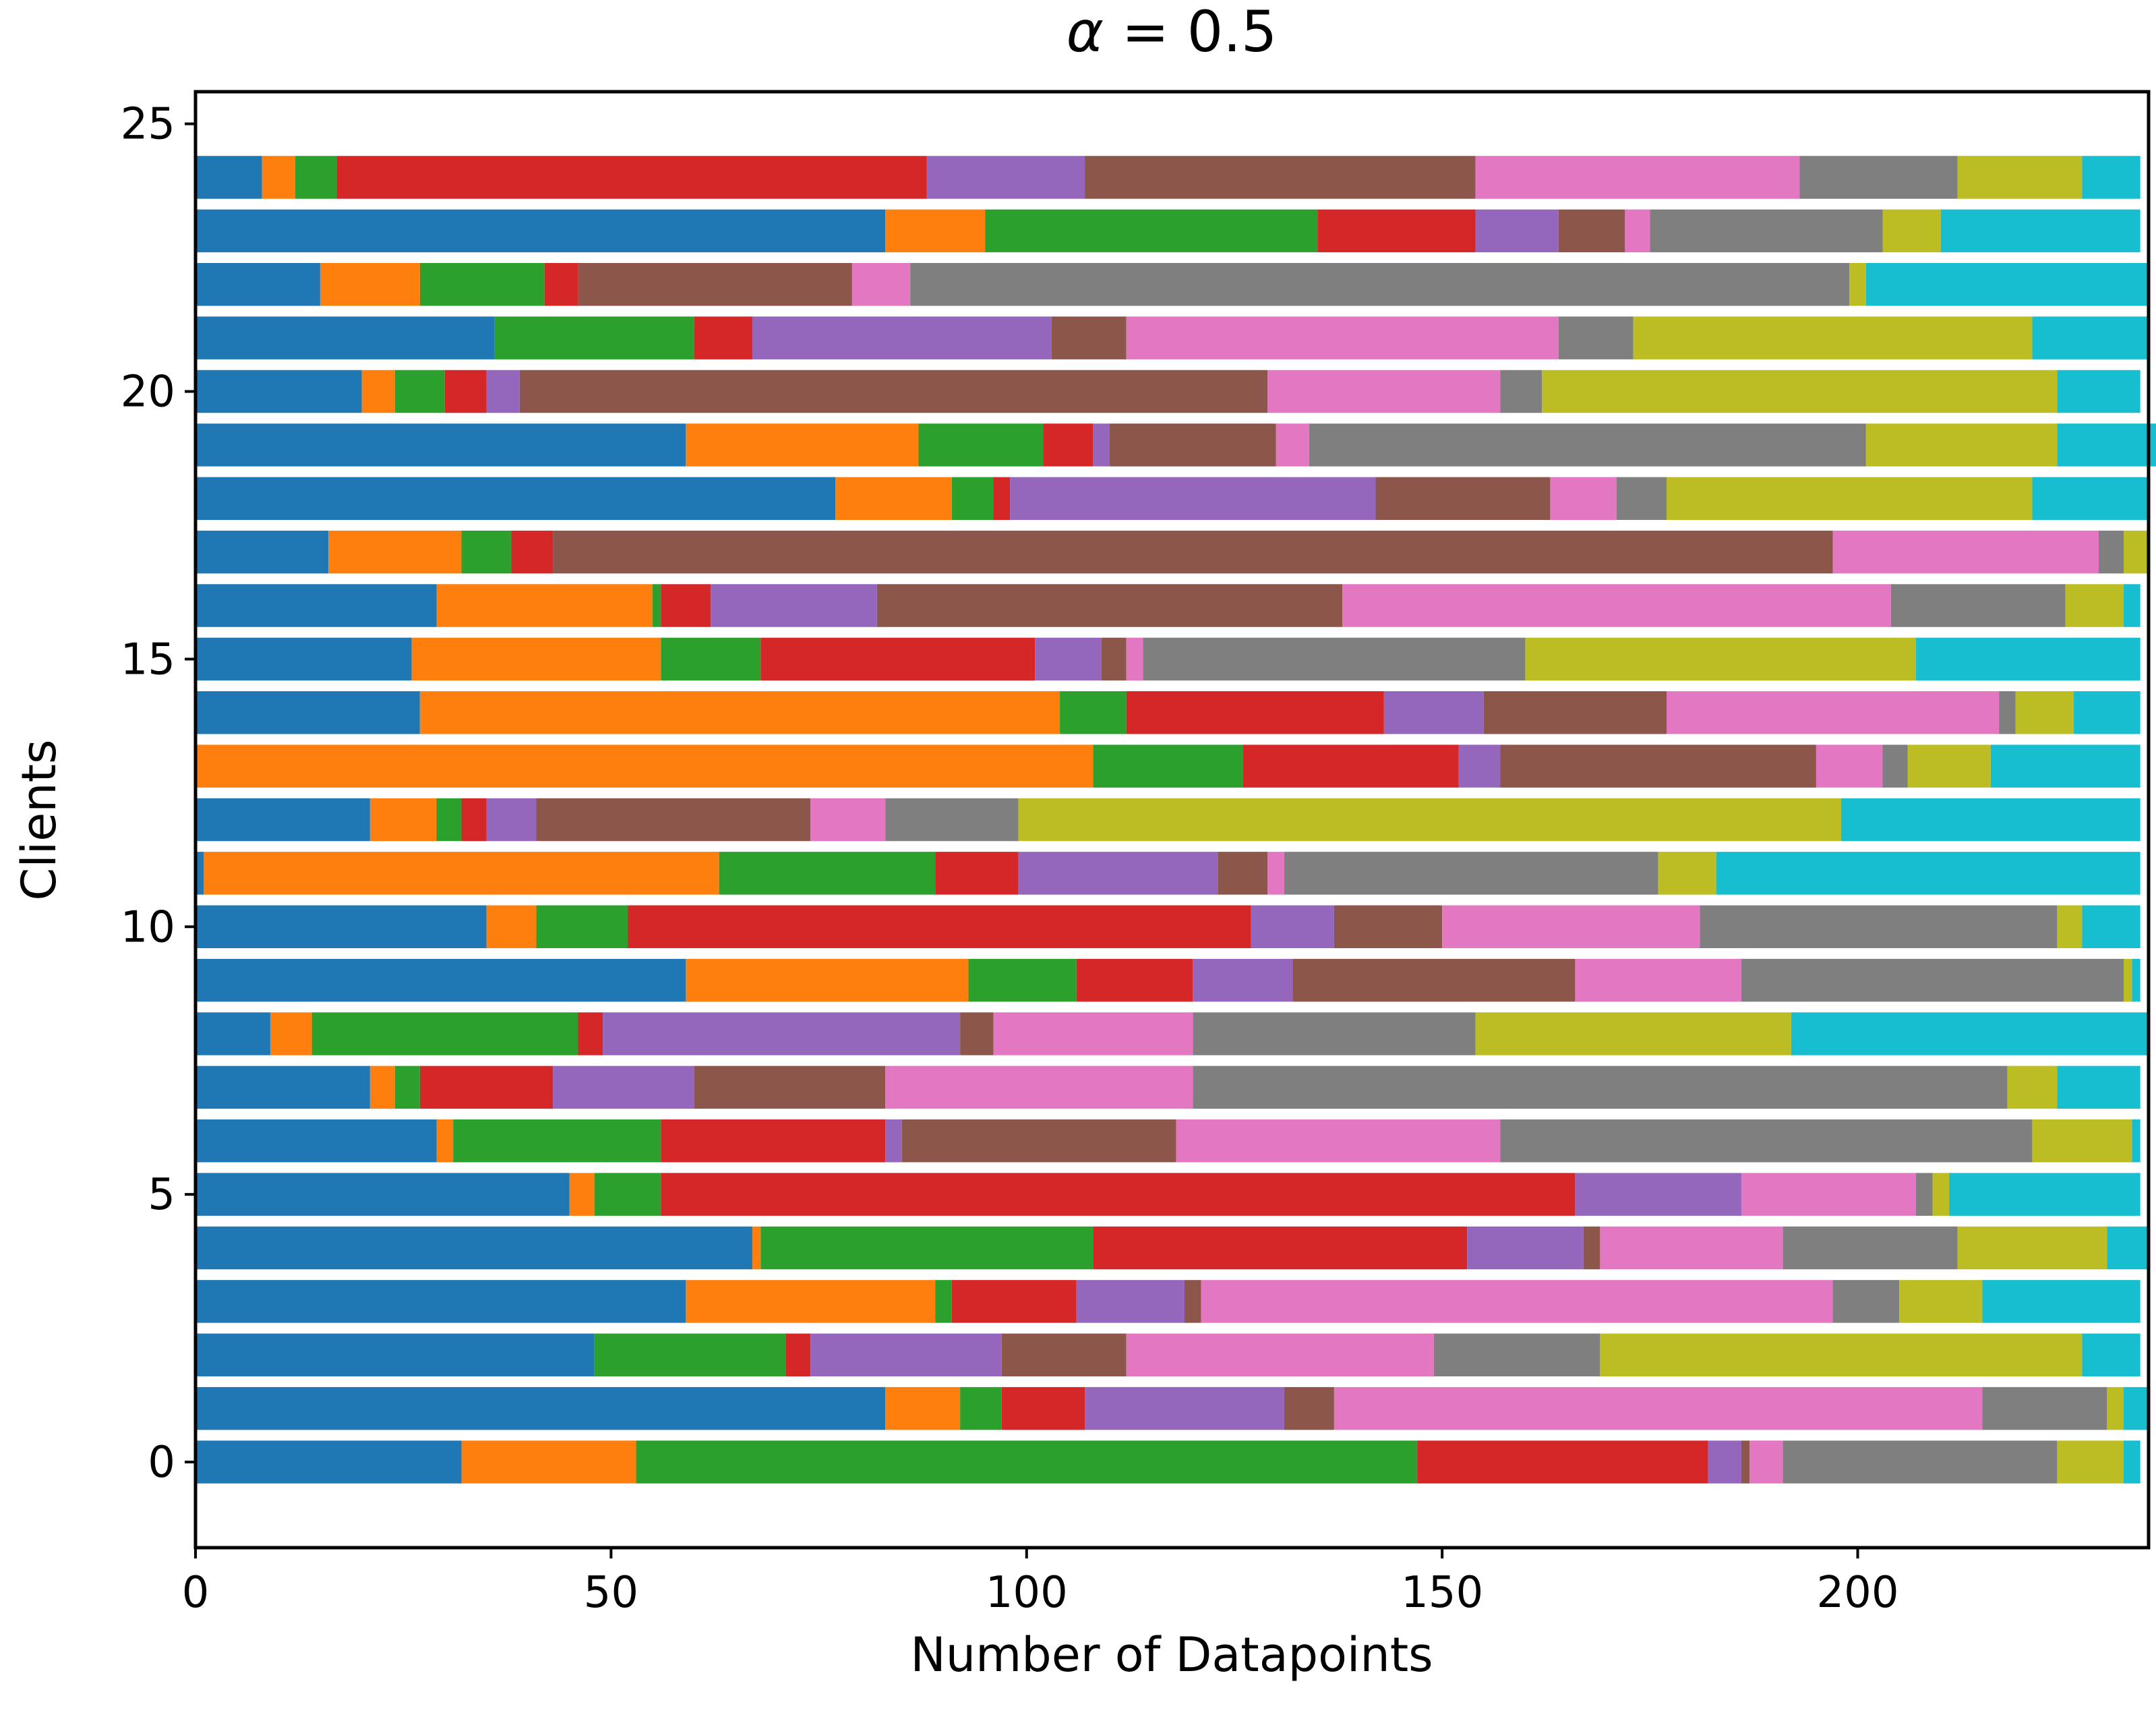  Describe the element at coordinates (148, 659) in the screenshot. I see `y-tick-label: 15` at that location.